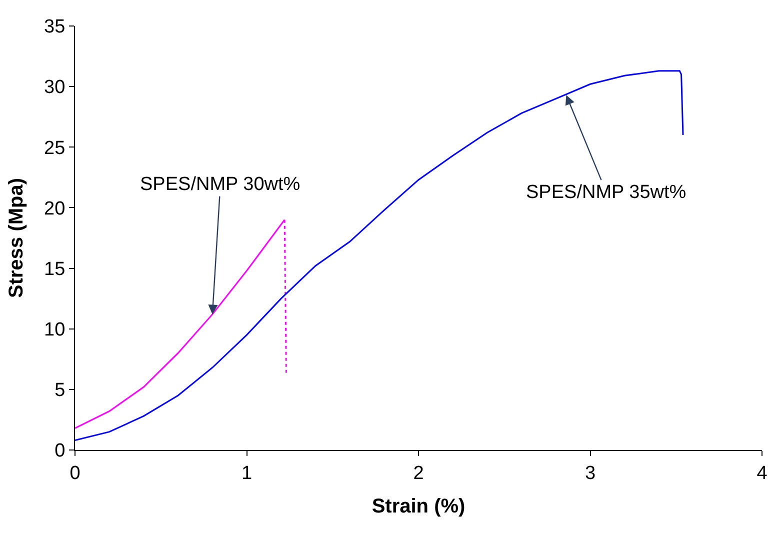 Image resolution: width=776 pixels, height=555 pixels. I want to click on x-tick-label: 2, so click(418, 473).